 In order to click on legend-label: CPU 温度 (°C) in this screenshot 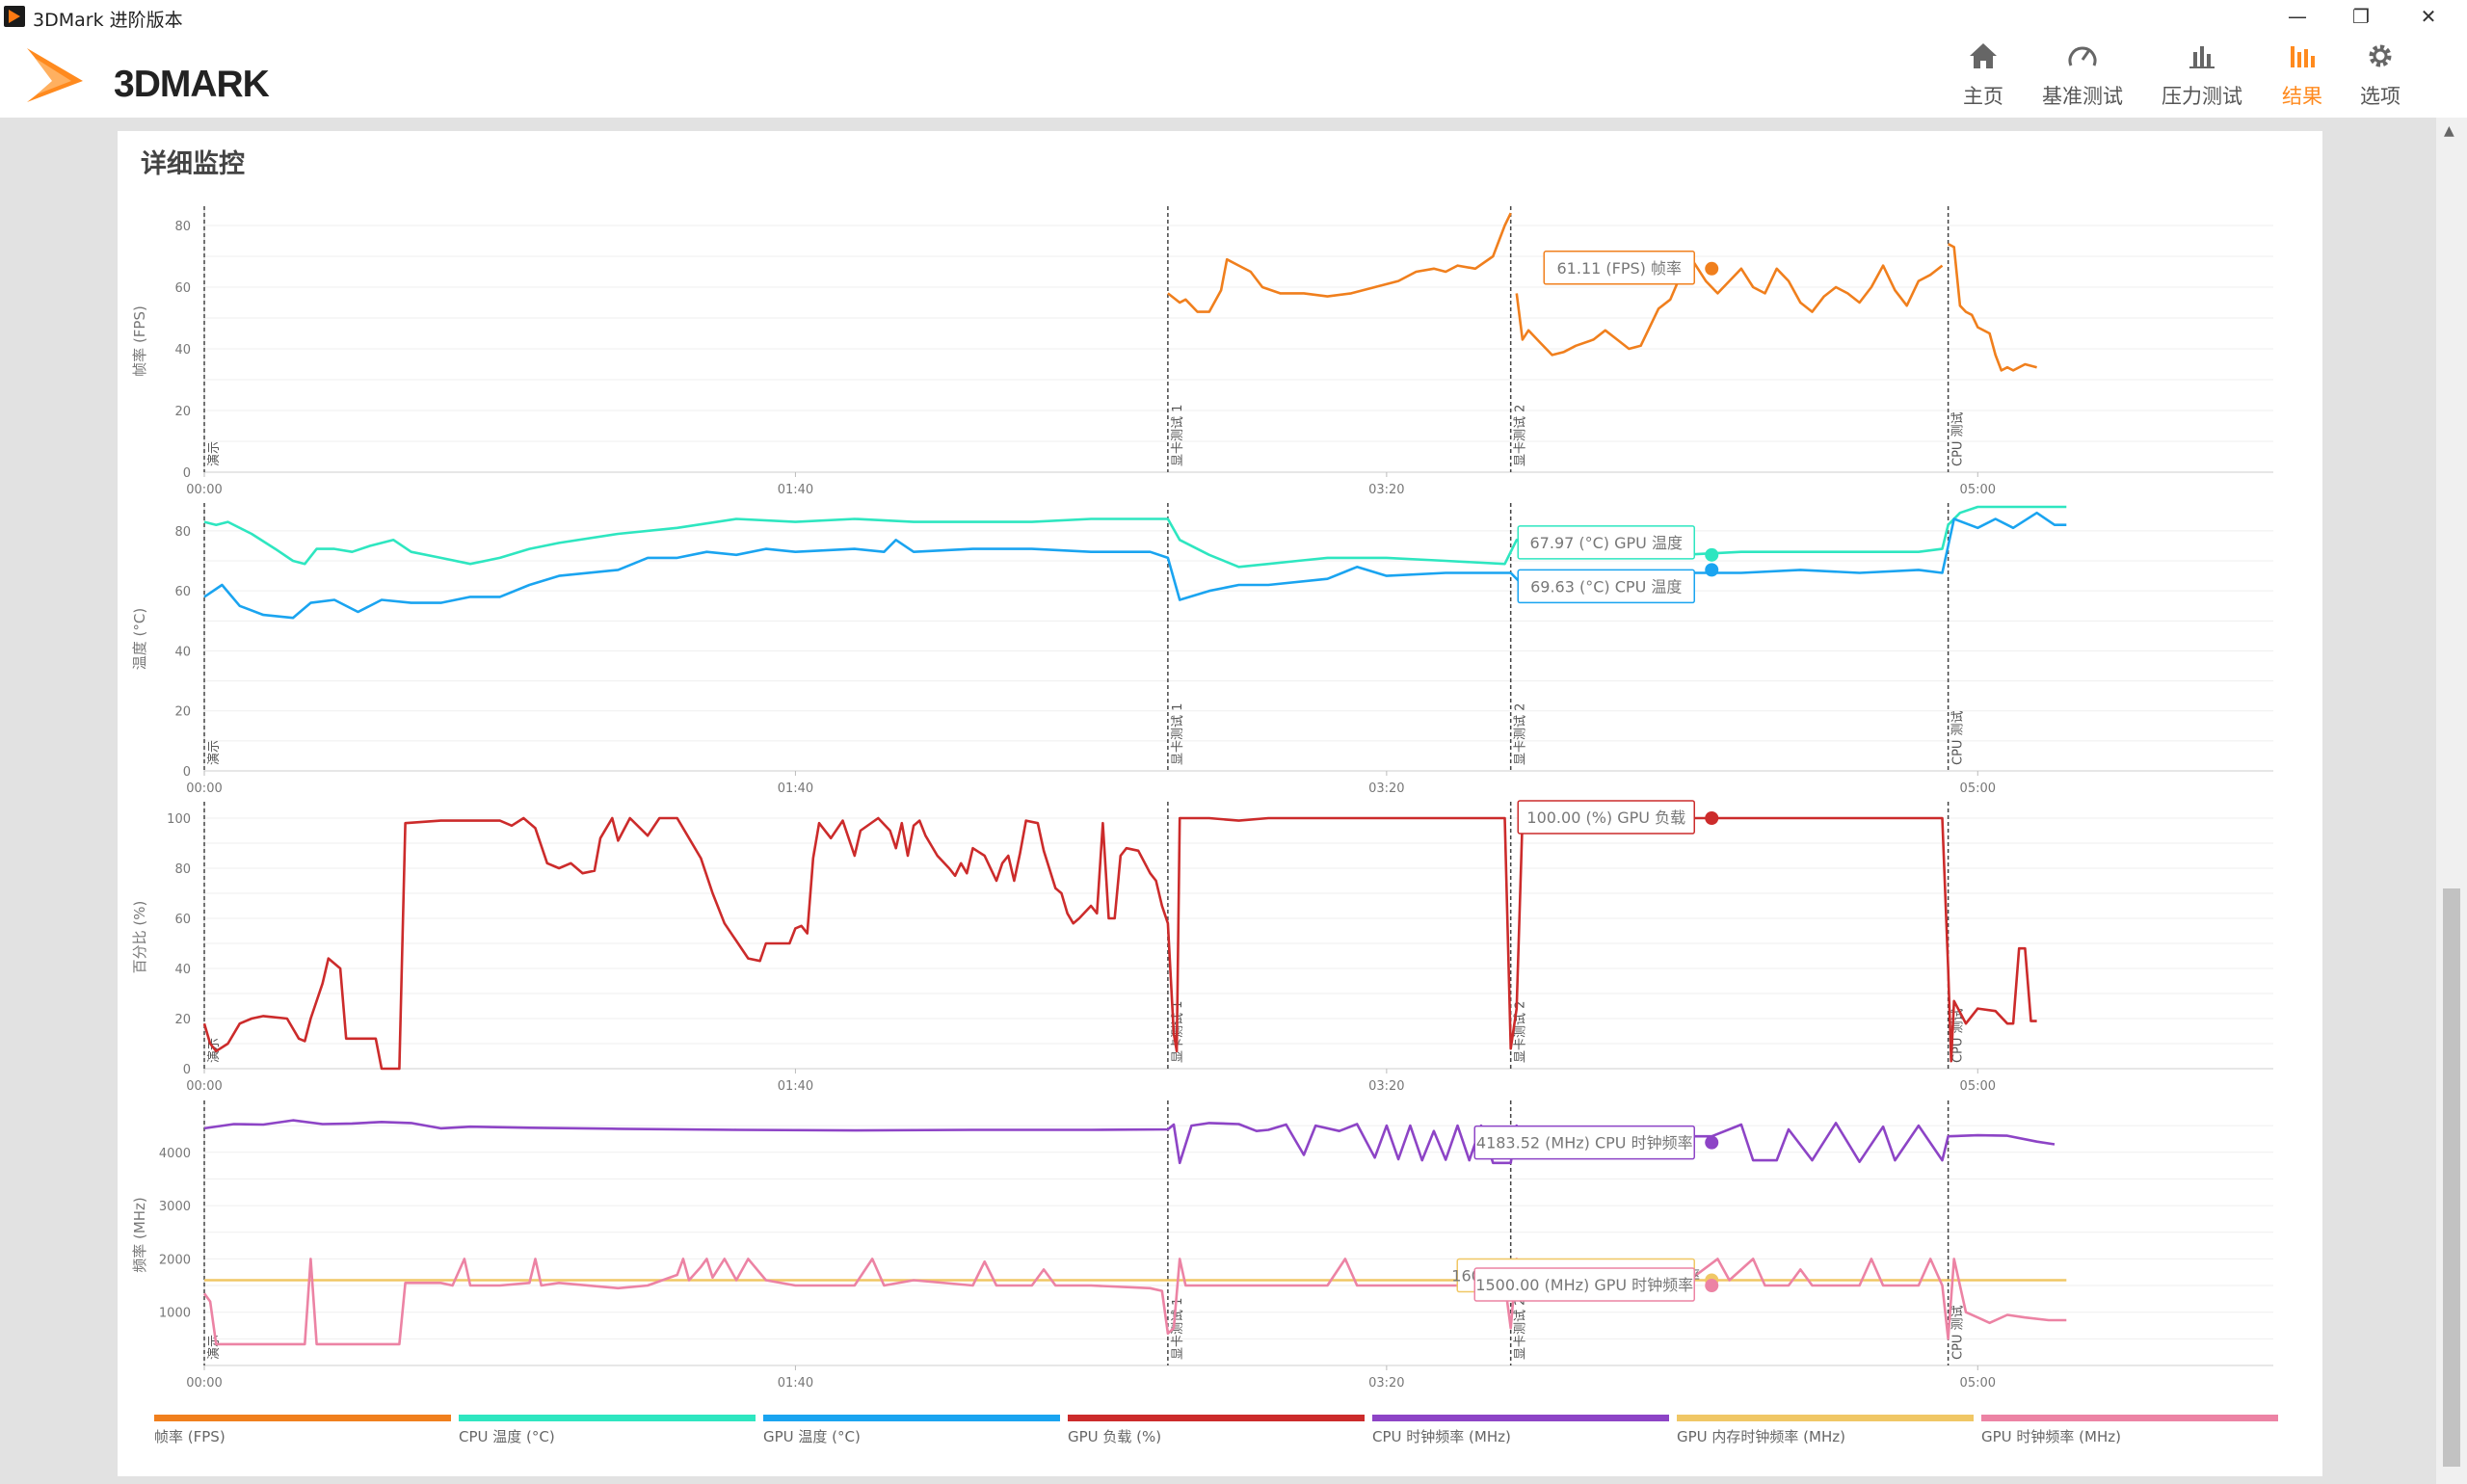, I will do `click(507, 1436)`.